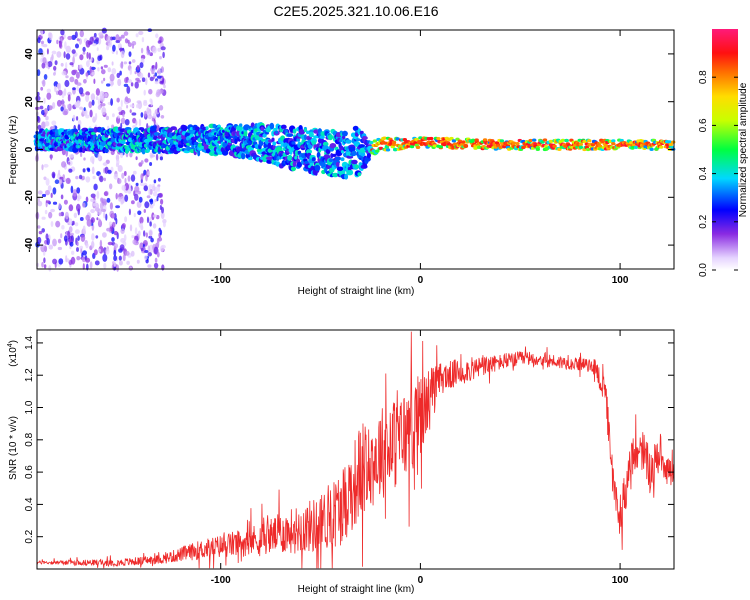 The height and width of the screenshot is (600, 750). I want to click on colorbar-tick-label: 0.4, so click(703, 173).